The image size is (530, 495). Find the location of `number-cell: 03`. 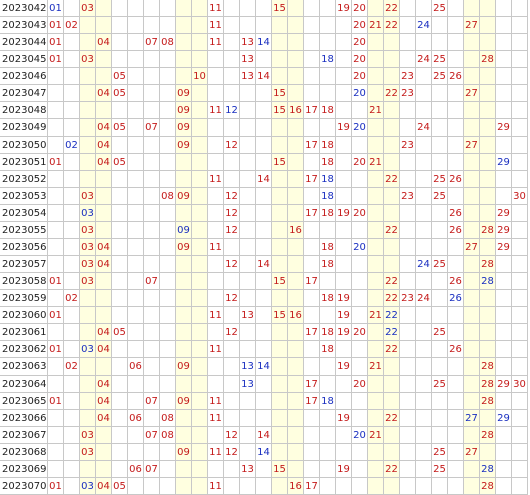

number-cell: 03 is located at coordinates (87, 264).